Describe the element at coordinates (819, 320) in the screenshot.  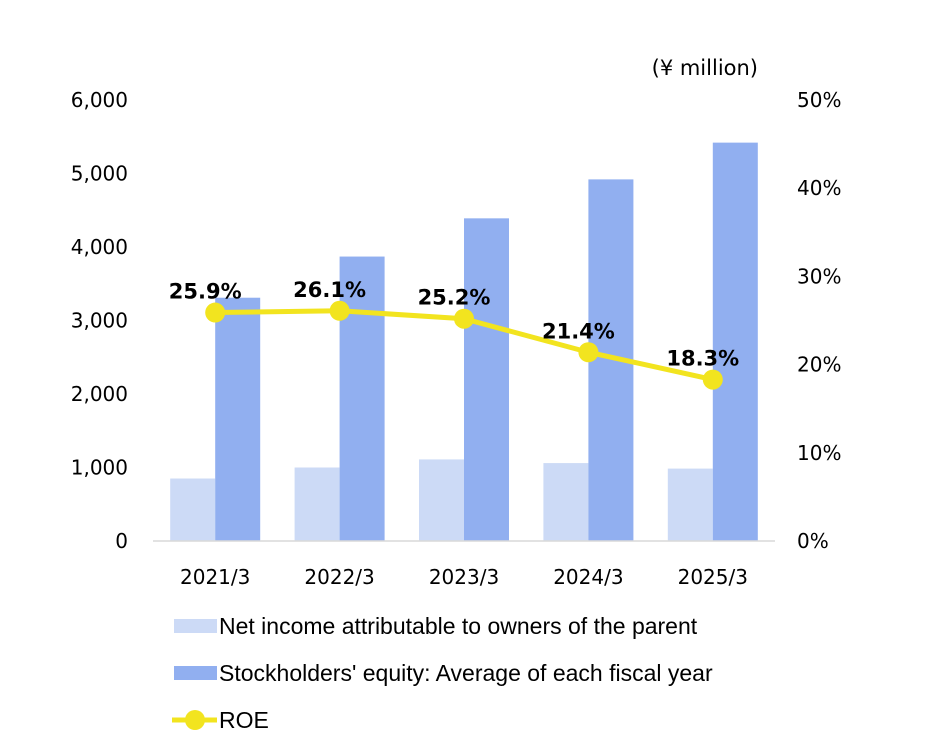
I see `right-axis-ticks: 0% 10% 20% 30% 40% 50%` at that location.